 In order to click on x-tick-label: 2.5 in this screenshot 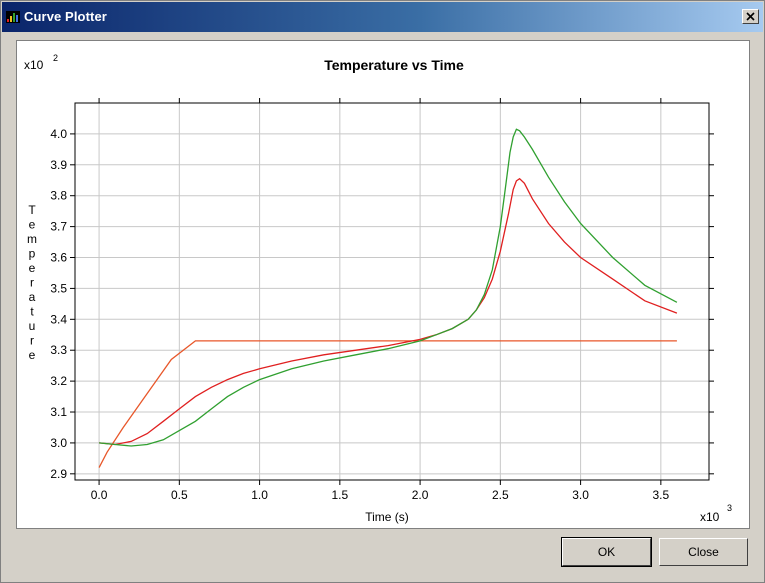, I will do `click(500, 495)`.